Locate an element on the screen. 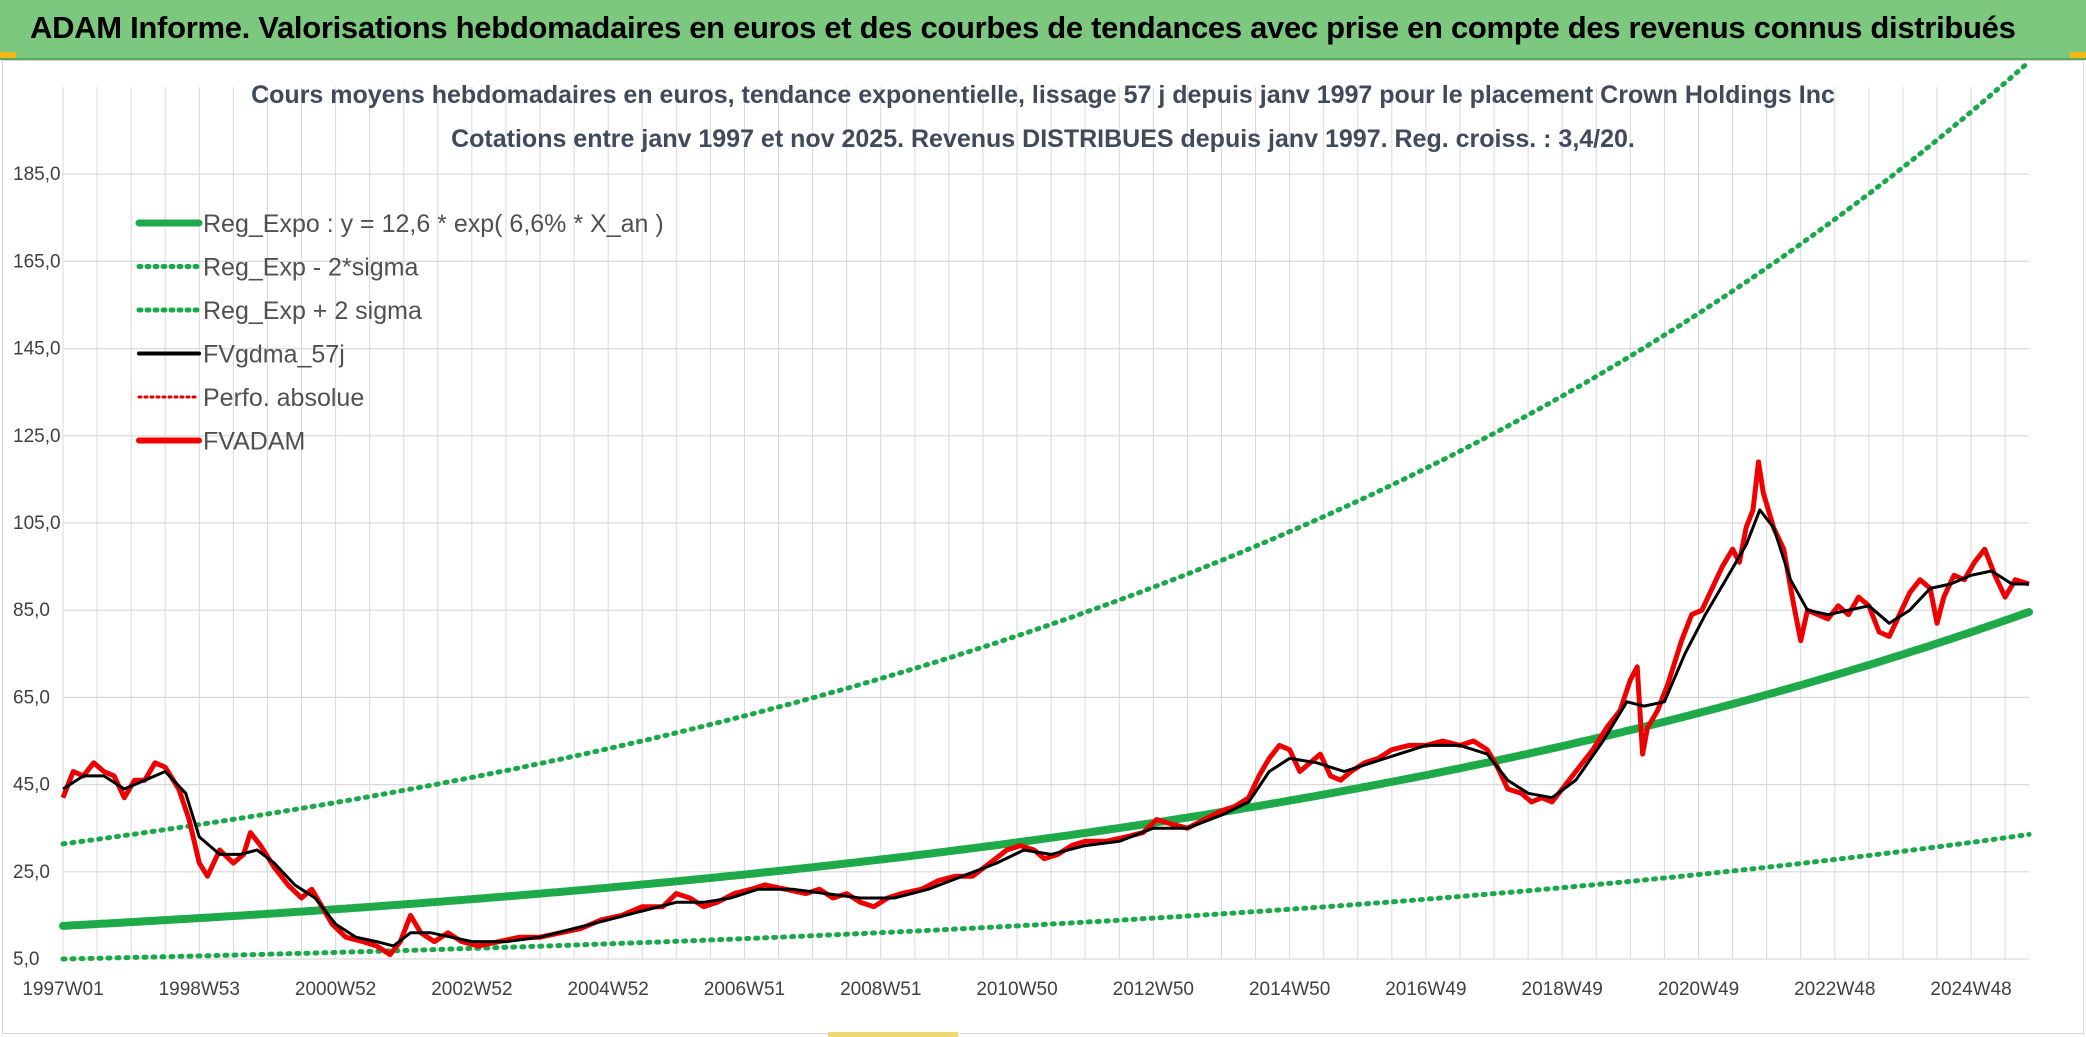  y-tick-label: 25,0 is located at coordinates (31, 872).